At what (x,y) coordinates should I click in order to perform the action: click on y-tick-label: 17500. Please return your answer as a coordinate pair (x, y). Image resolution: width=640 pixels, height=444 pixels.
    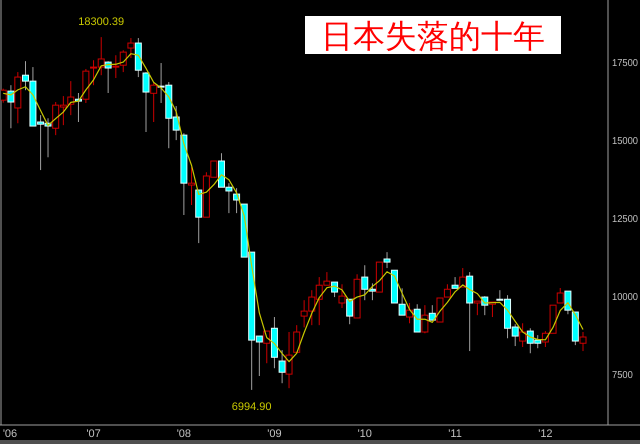
    Looking at the image, I should click on (626, 64).